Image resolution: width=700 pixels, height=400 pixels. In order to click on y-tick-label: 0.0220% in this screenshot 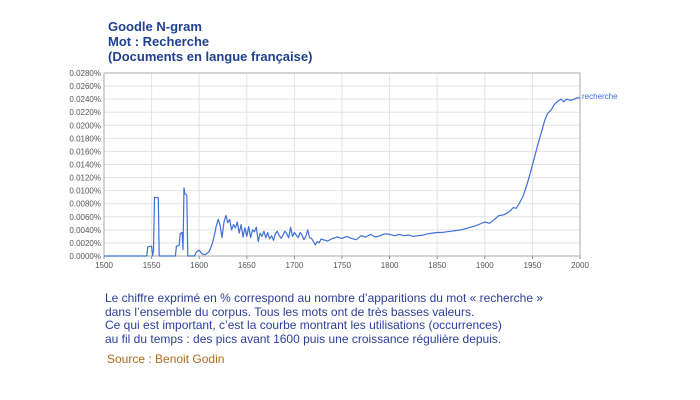, I will do `click(85, 112)`.